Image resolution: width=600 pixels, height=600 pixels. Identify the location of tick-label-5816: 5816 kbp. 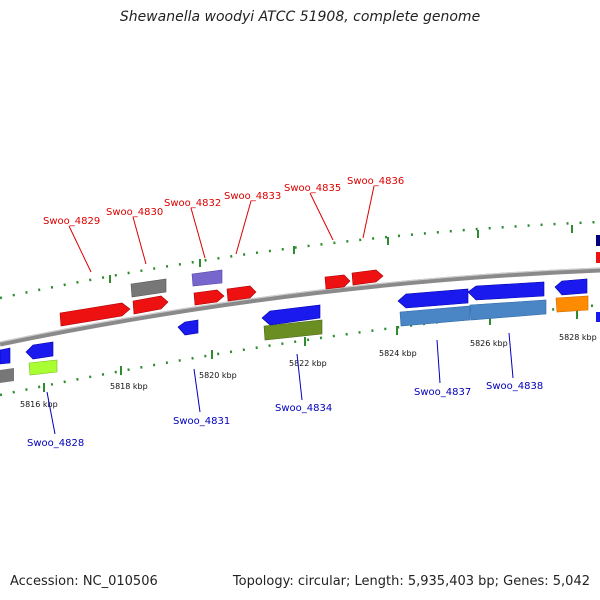
(39, 404).